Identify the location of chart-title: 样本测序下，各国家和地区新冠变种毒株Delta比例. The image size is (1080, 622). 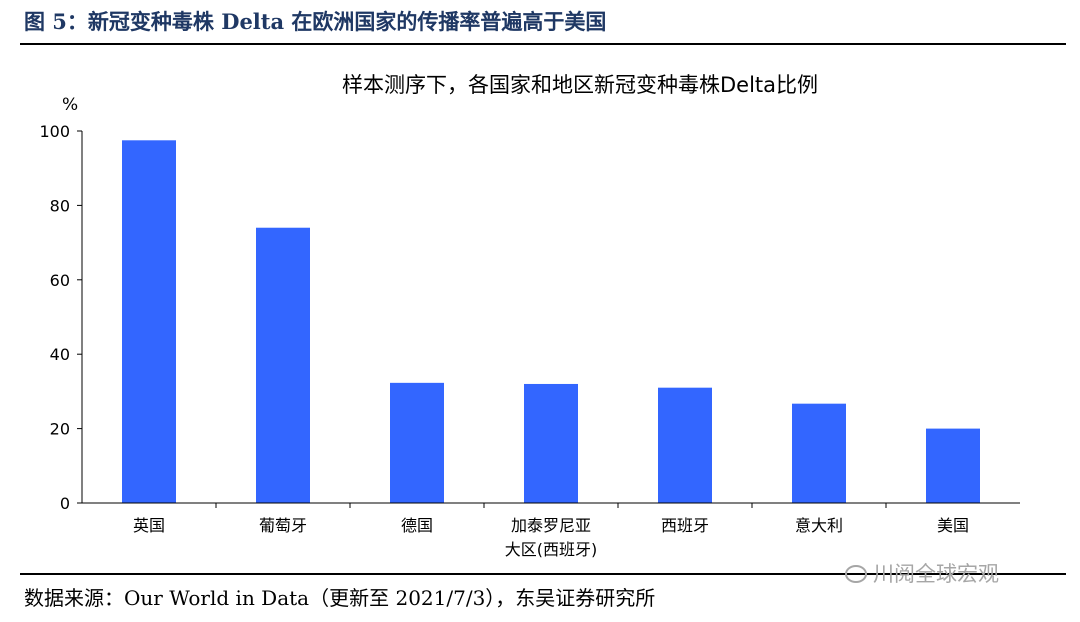
(580, 85).